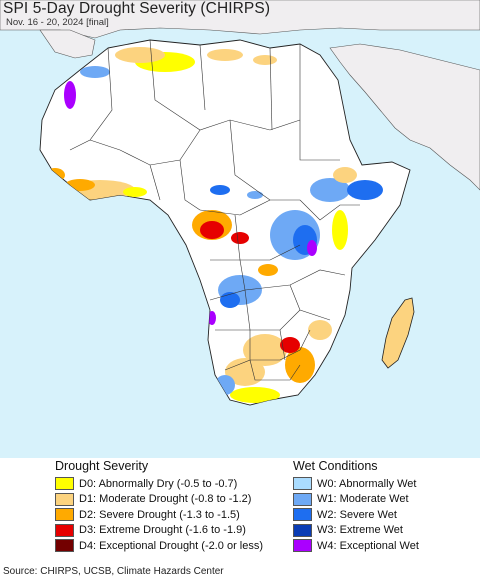  I want to click on legend-item-d1: D1: Moderate Drought (-0.8 to -1.2), so click(159, 500).